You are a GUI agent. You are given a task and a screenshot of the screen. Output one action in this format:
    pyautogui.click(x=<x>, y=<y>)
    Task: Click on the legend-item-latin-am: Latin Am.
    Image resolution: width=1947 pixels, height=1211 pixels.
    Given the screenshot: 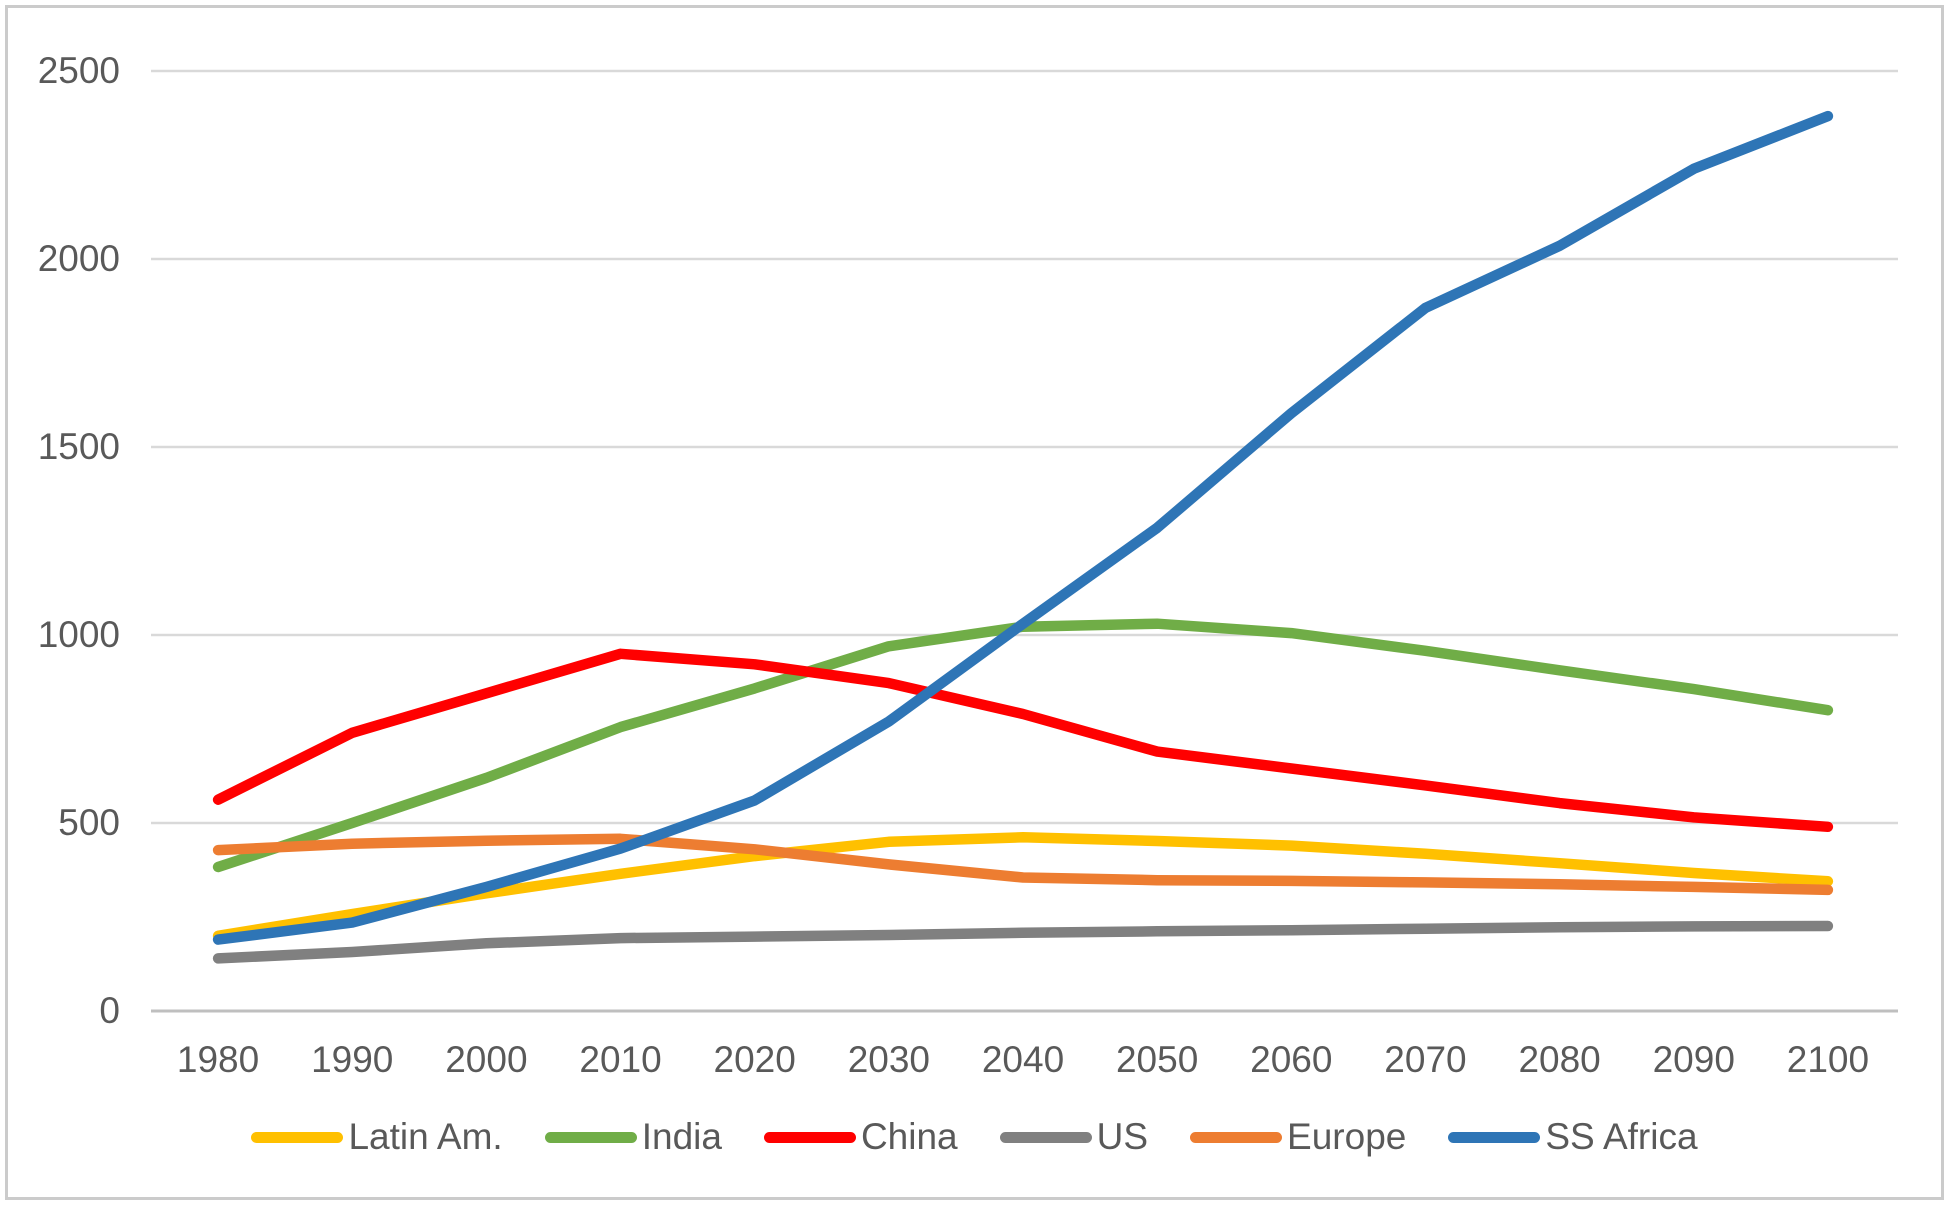 What is the action you would take?
    pyautogui.click(x=377, y=1137)
    